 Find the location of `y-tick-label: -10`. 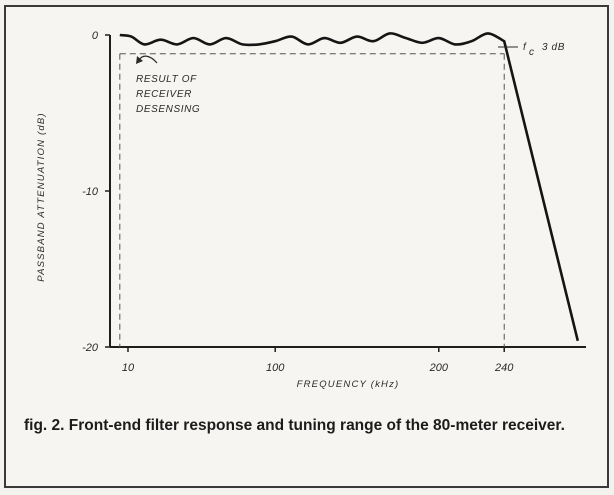

y-tick-label: -10 is located at coordinates (90, 192).